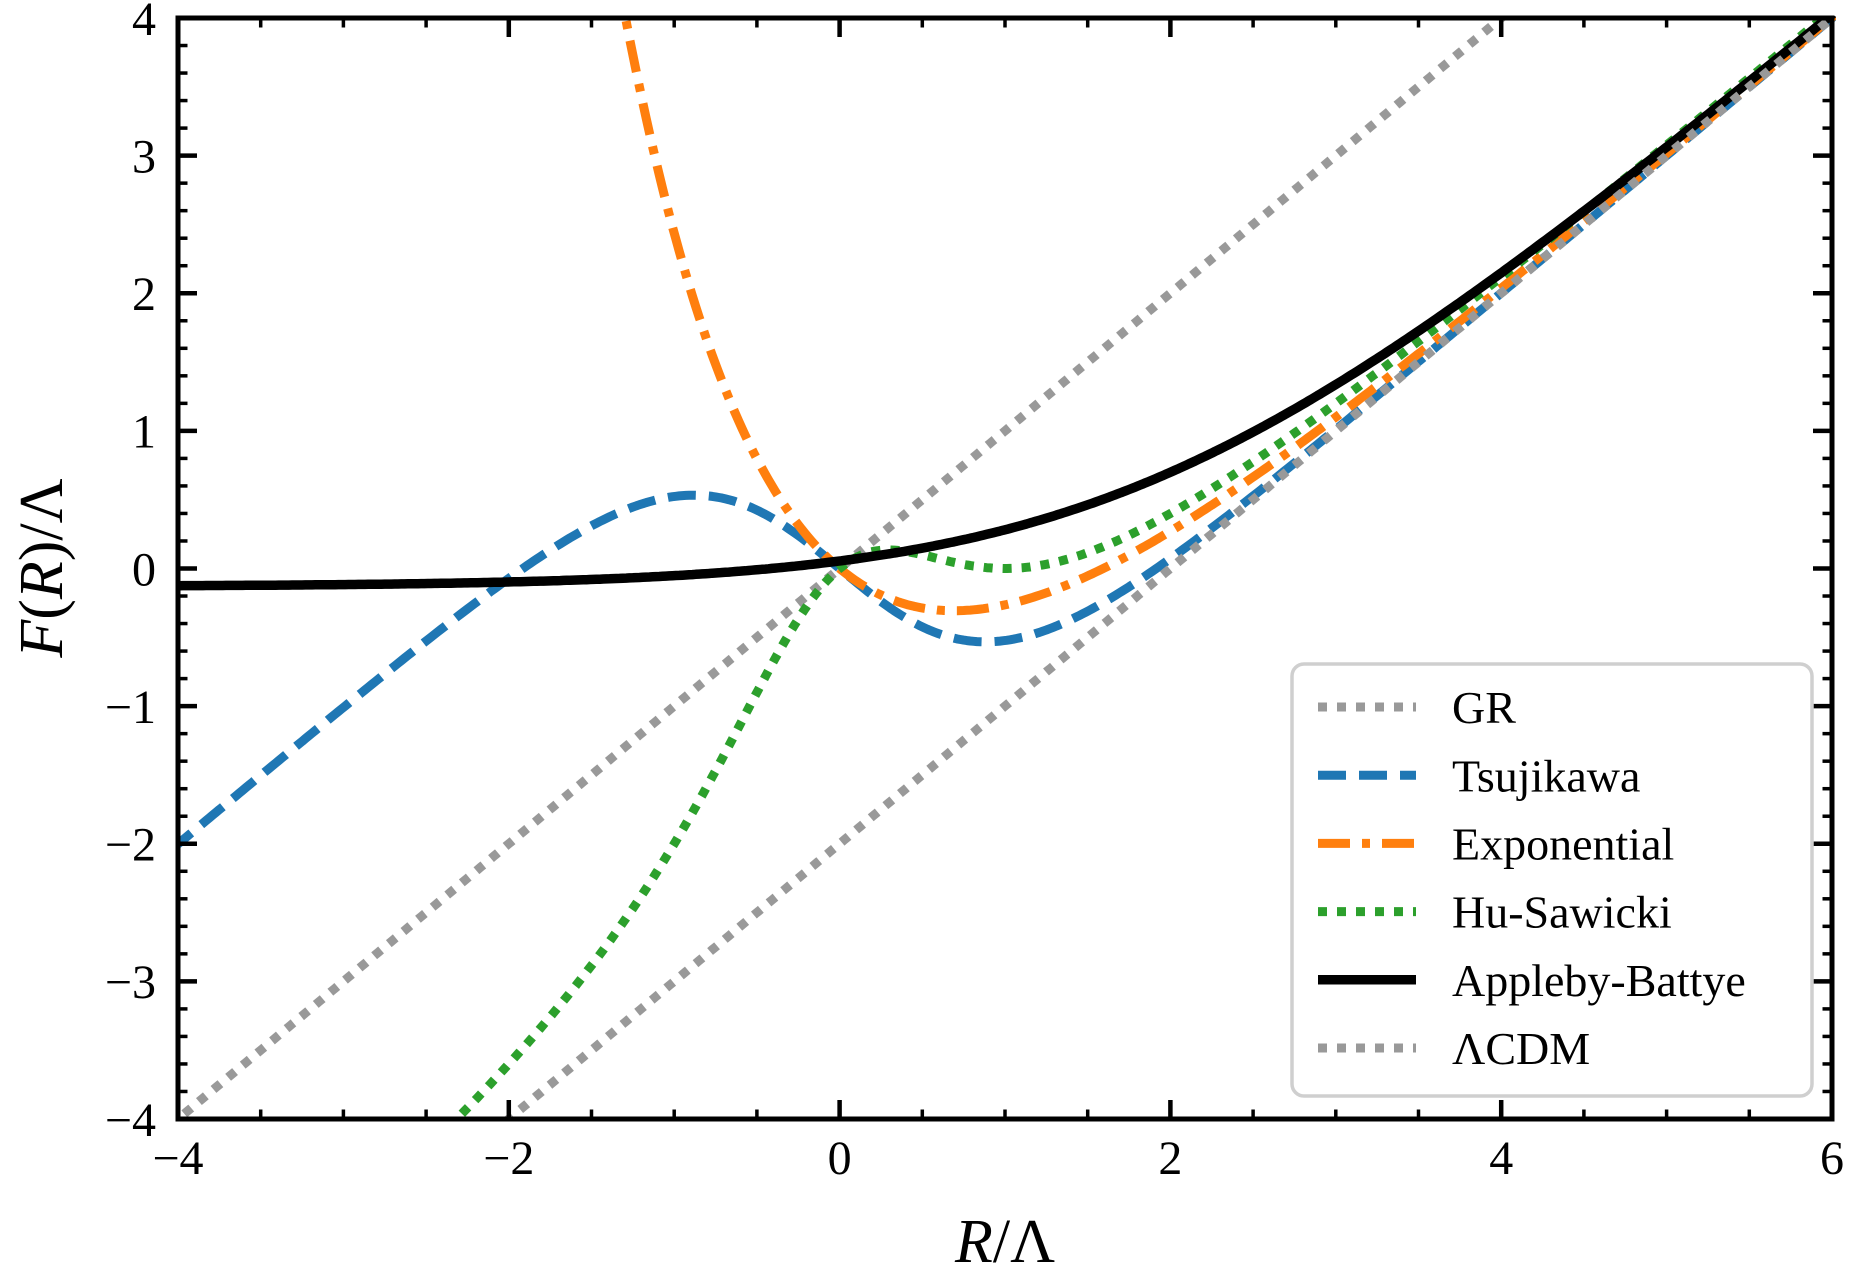  Describe the element at coordinates (1546, 775) in the screenshot. I see `legend-item-label: Tsujikawa` at that location.